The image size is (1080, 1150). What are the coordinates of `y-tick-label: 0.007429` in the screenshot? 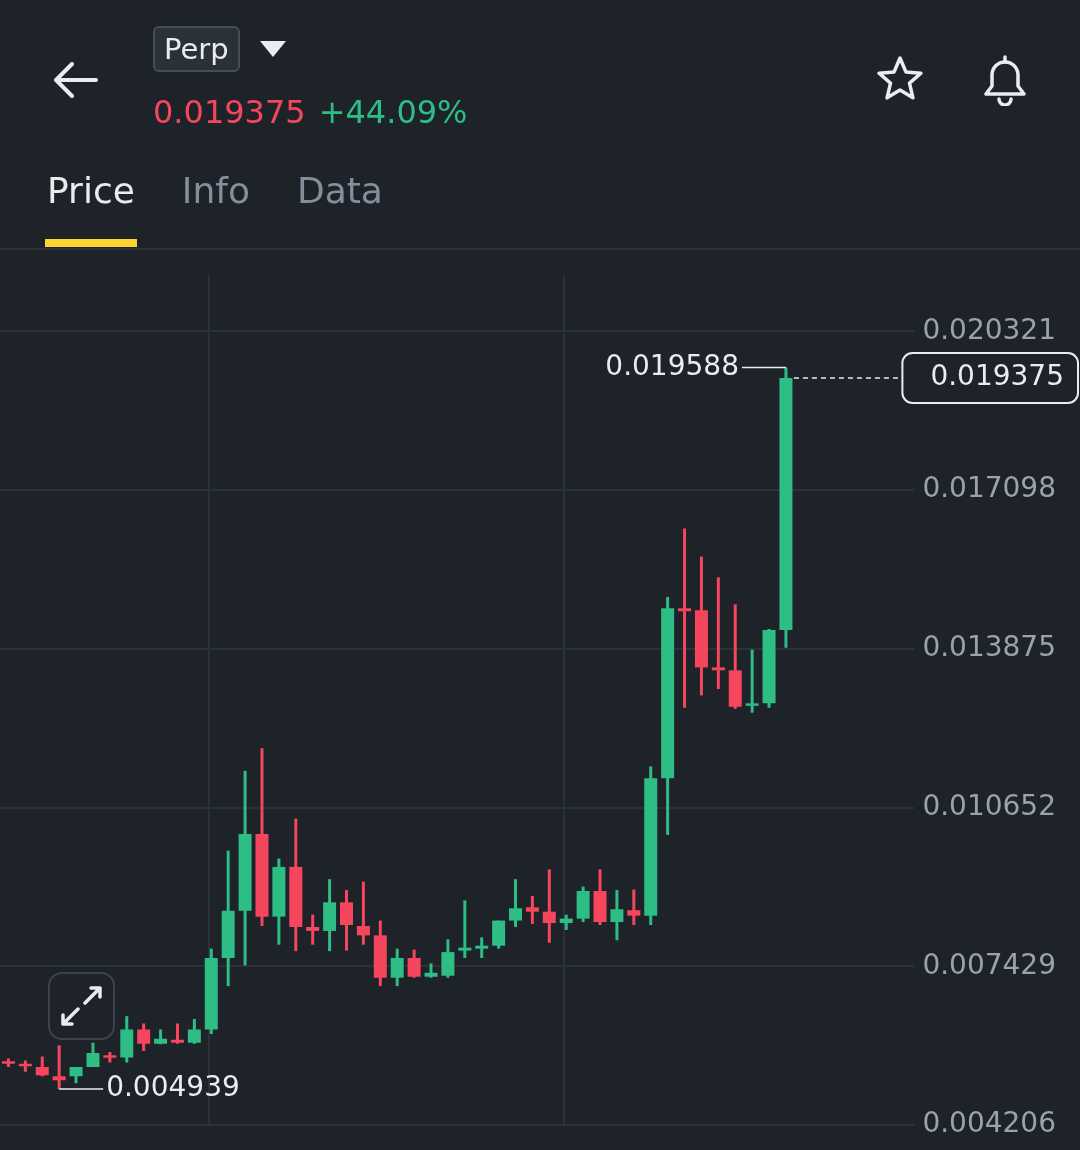 It's located at (989, 964).